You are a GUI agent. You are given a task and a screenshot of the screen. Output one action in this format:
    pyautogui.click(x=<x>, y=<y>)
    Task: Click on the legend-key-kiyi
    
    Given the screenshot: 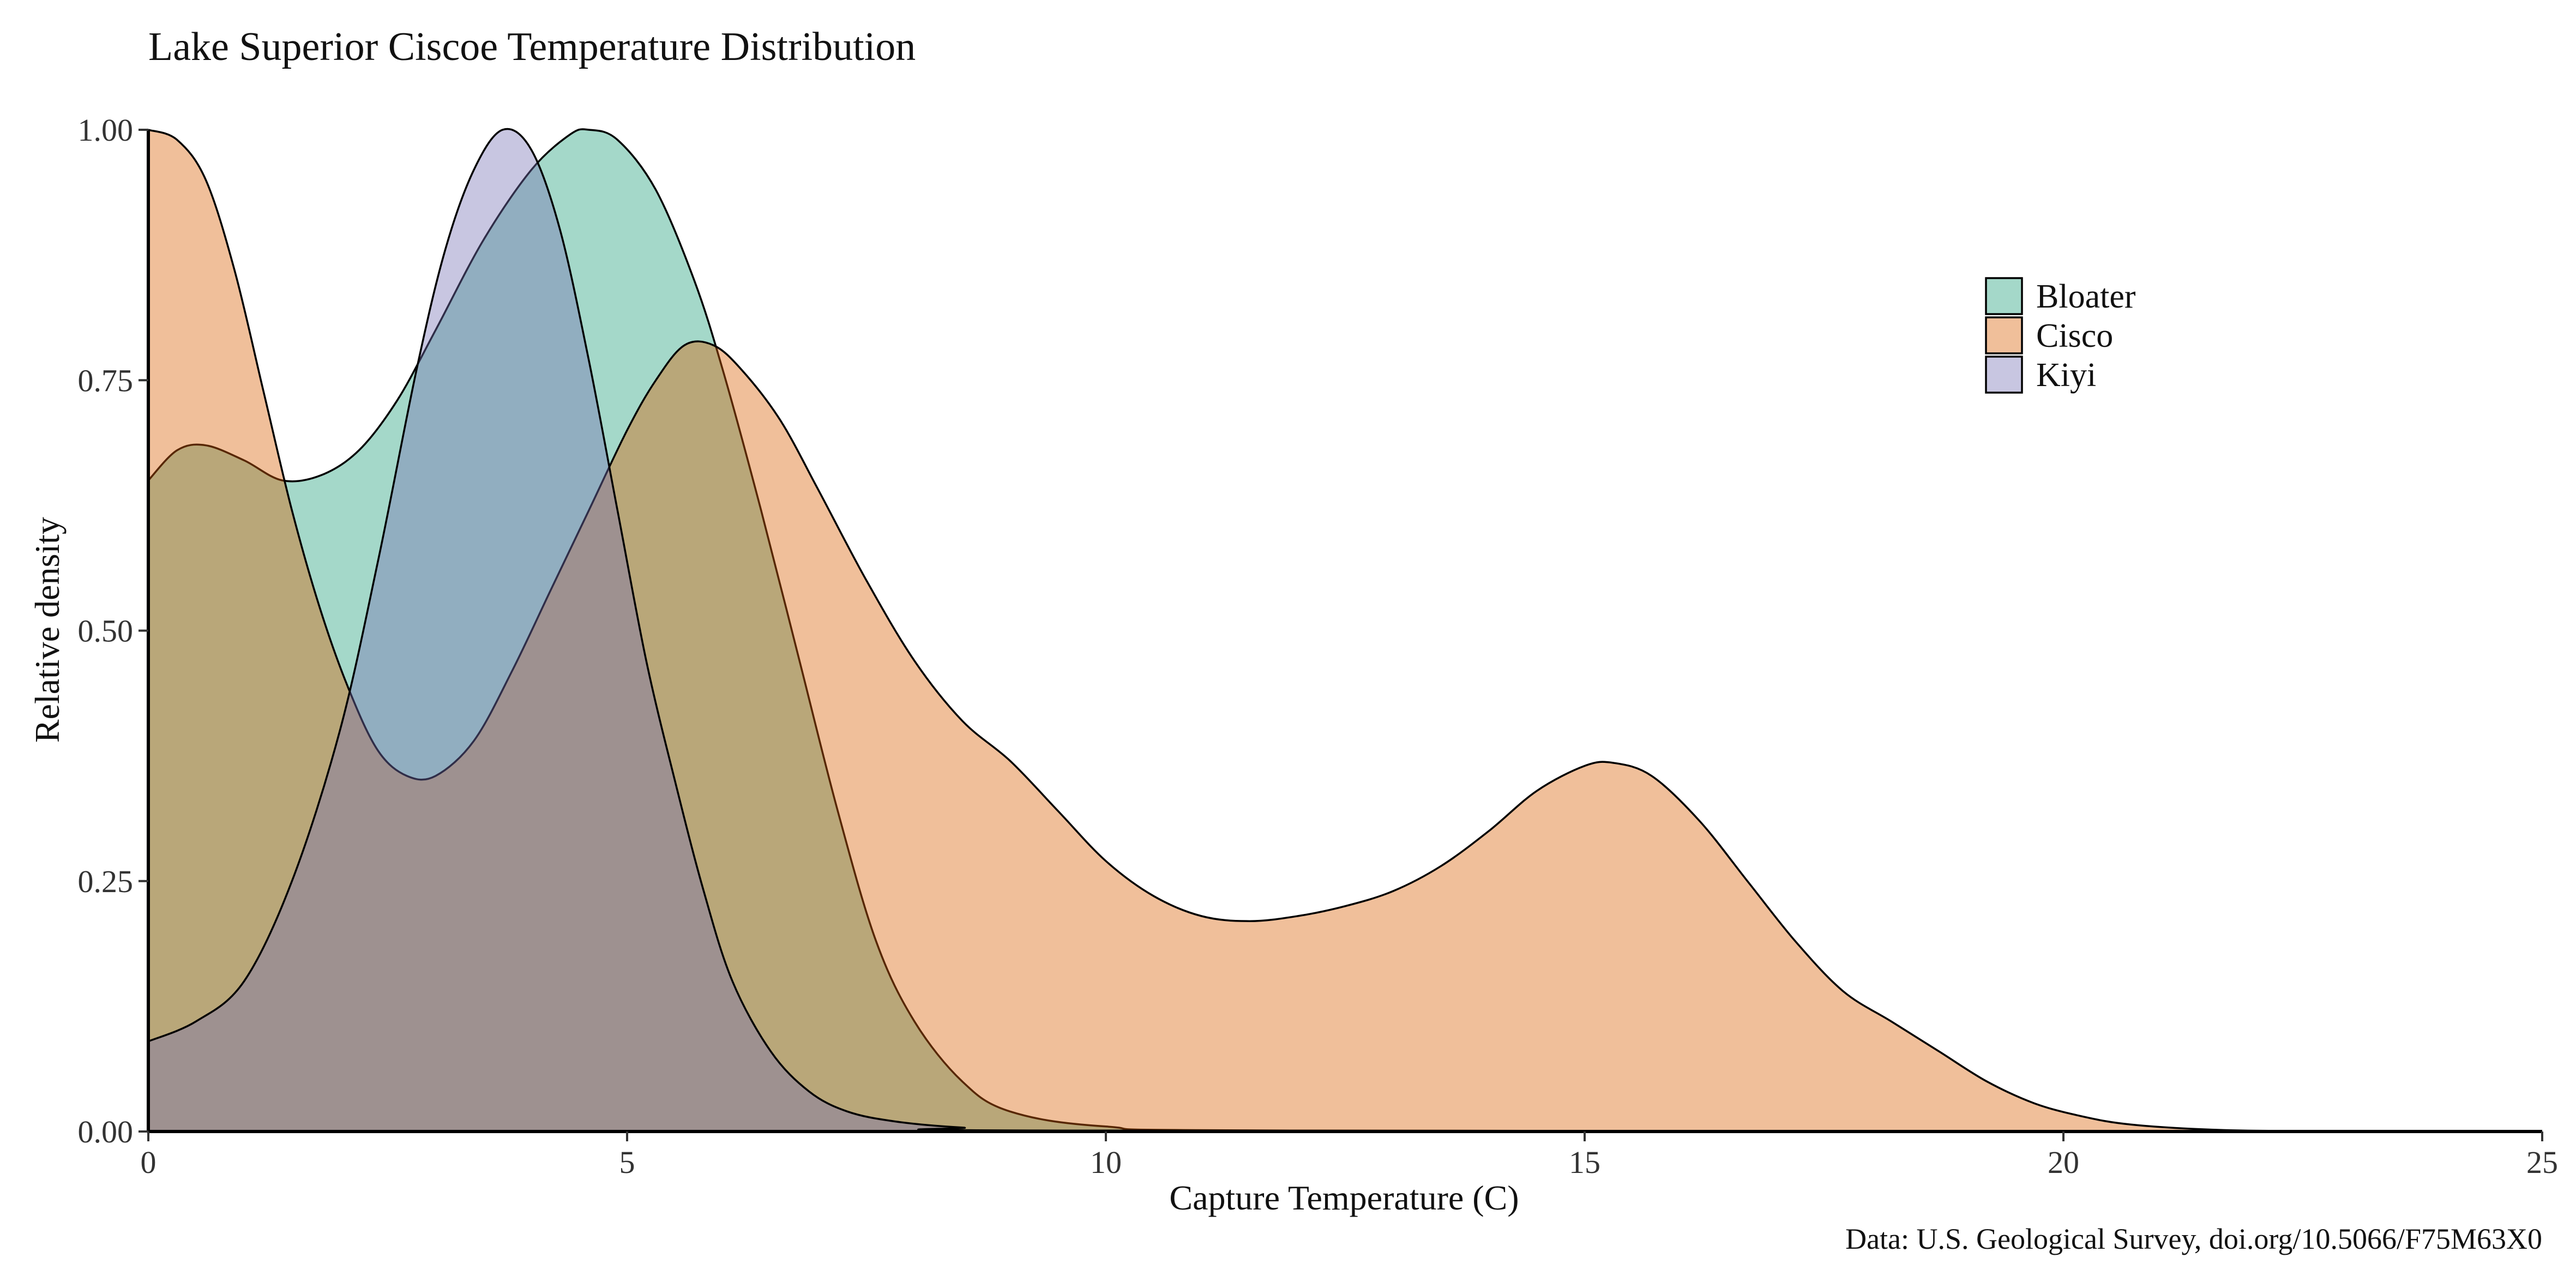 What is the action you would take?
    pyautogui.click(x=2004, y=375)
    